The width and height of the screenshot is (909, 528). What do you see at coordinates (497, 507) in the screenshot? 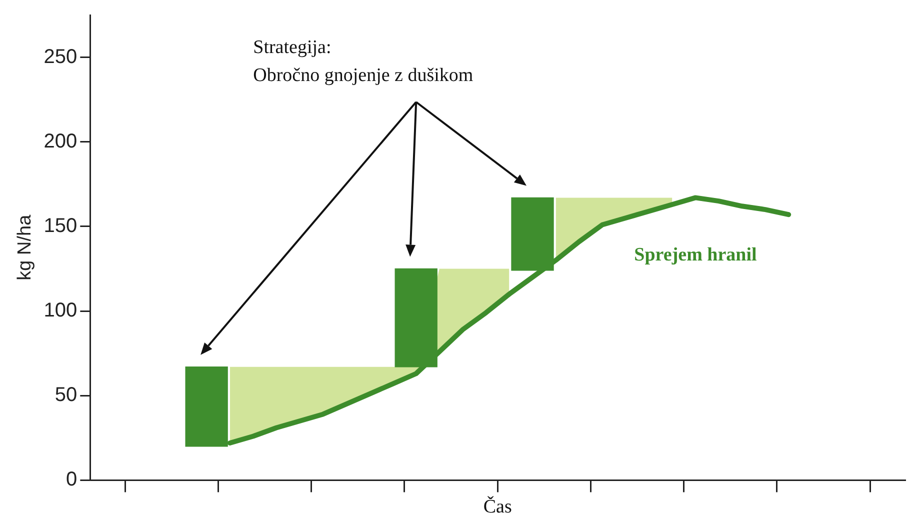
I see `x-axis-title: Čas` at bounding box center [497, 507].